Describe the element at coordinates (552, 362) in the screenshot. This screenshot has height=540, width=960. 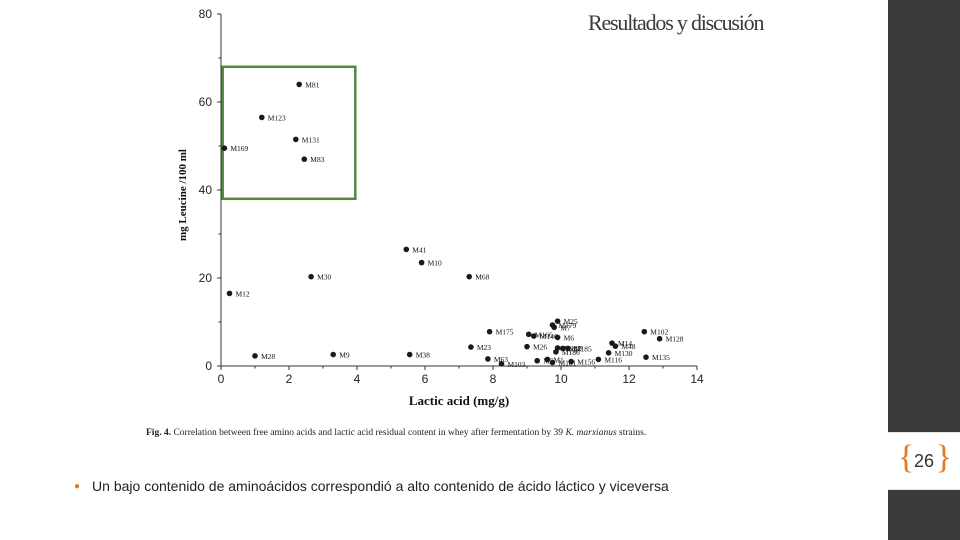
I see `data-point-m181` at that location.